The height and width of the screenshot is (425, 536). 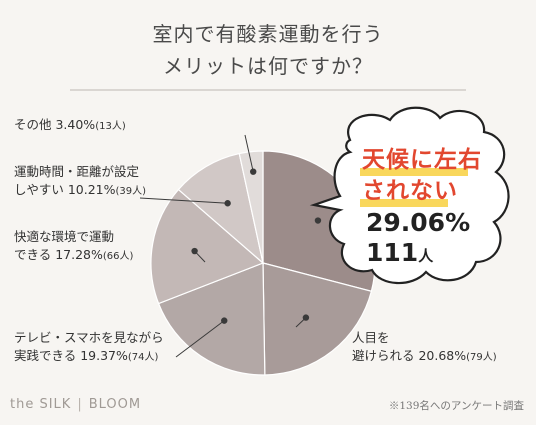 I want to click on label-distance-text: しやすい 10.21%, so click(x=65, y=189).